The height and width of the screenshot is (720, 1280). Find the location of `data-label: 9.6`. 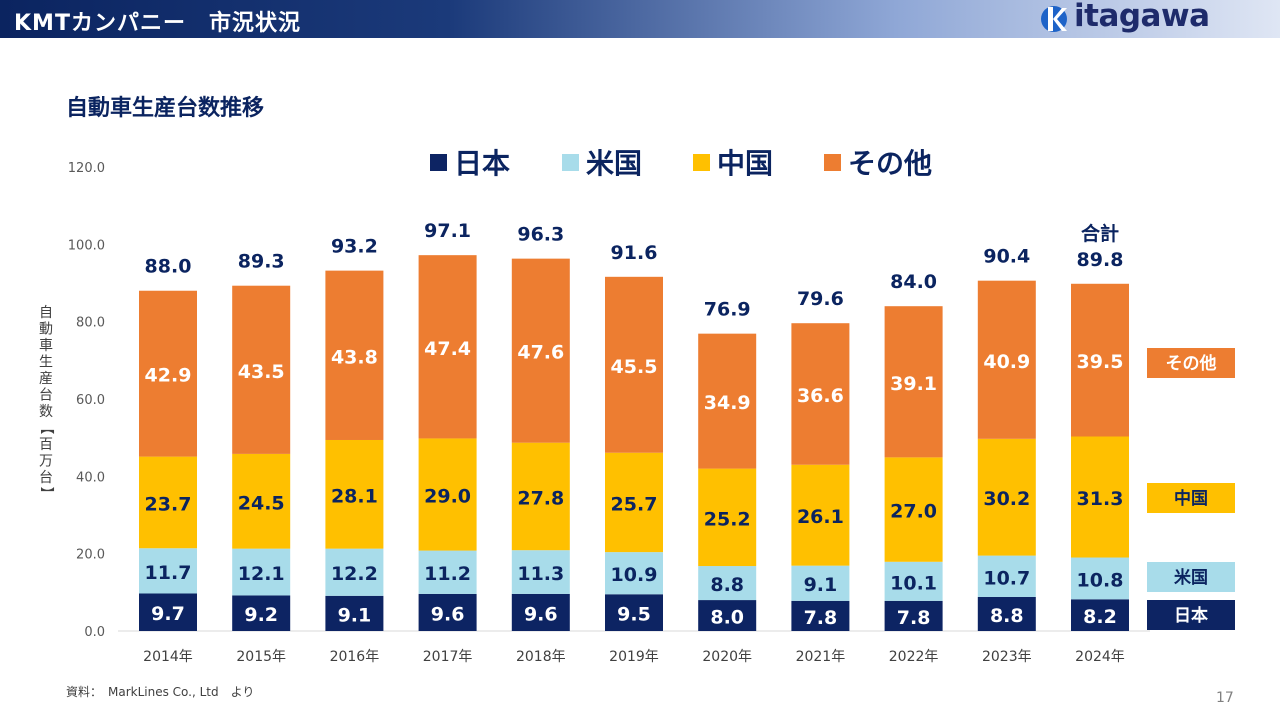

data-label: 9.6 is located at coordinates (448, 614).